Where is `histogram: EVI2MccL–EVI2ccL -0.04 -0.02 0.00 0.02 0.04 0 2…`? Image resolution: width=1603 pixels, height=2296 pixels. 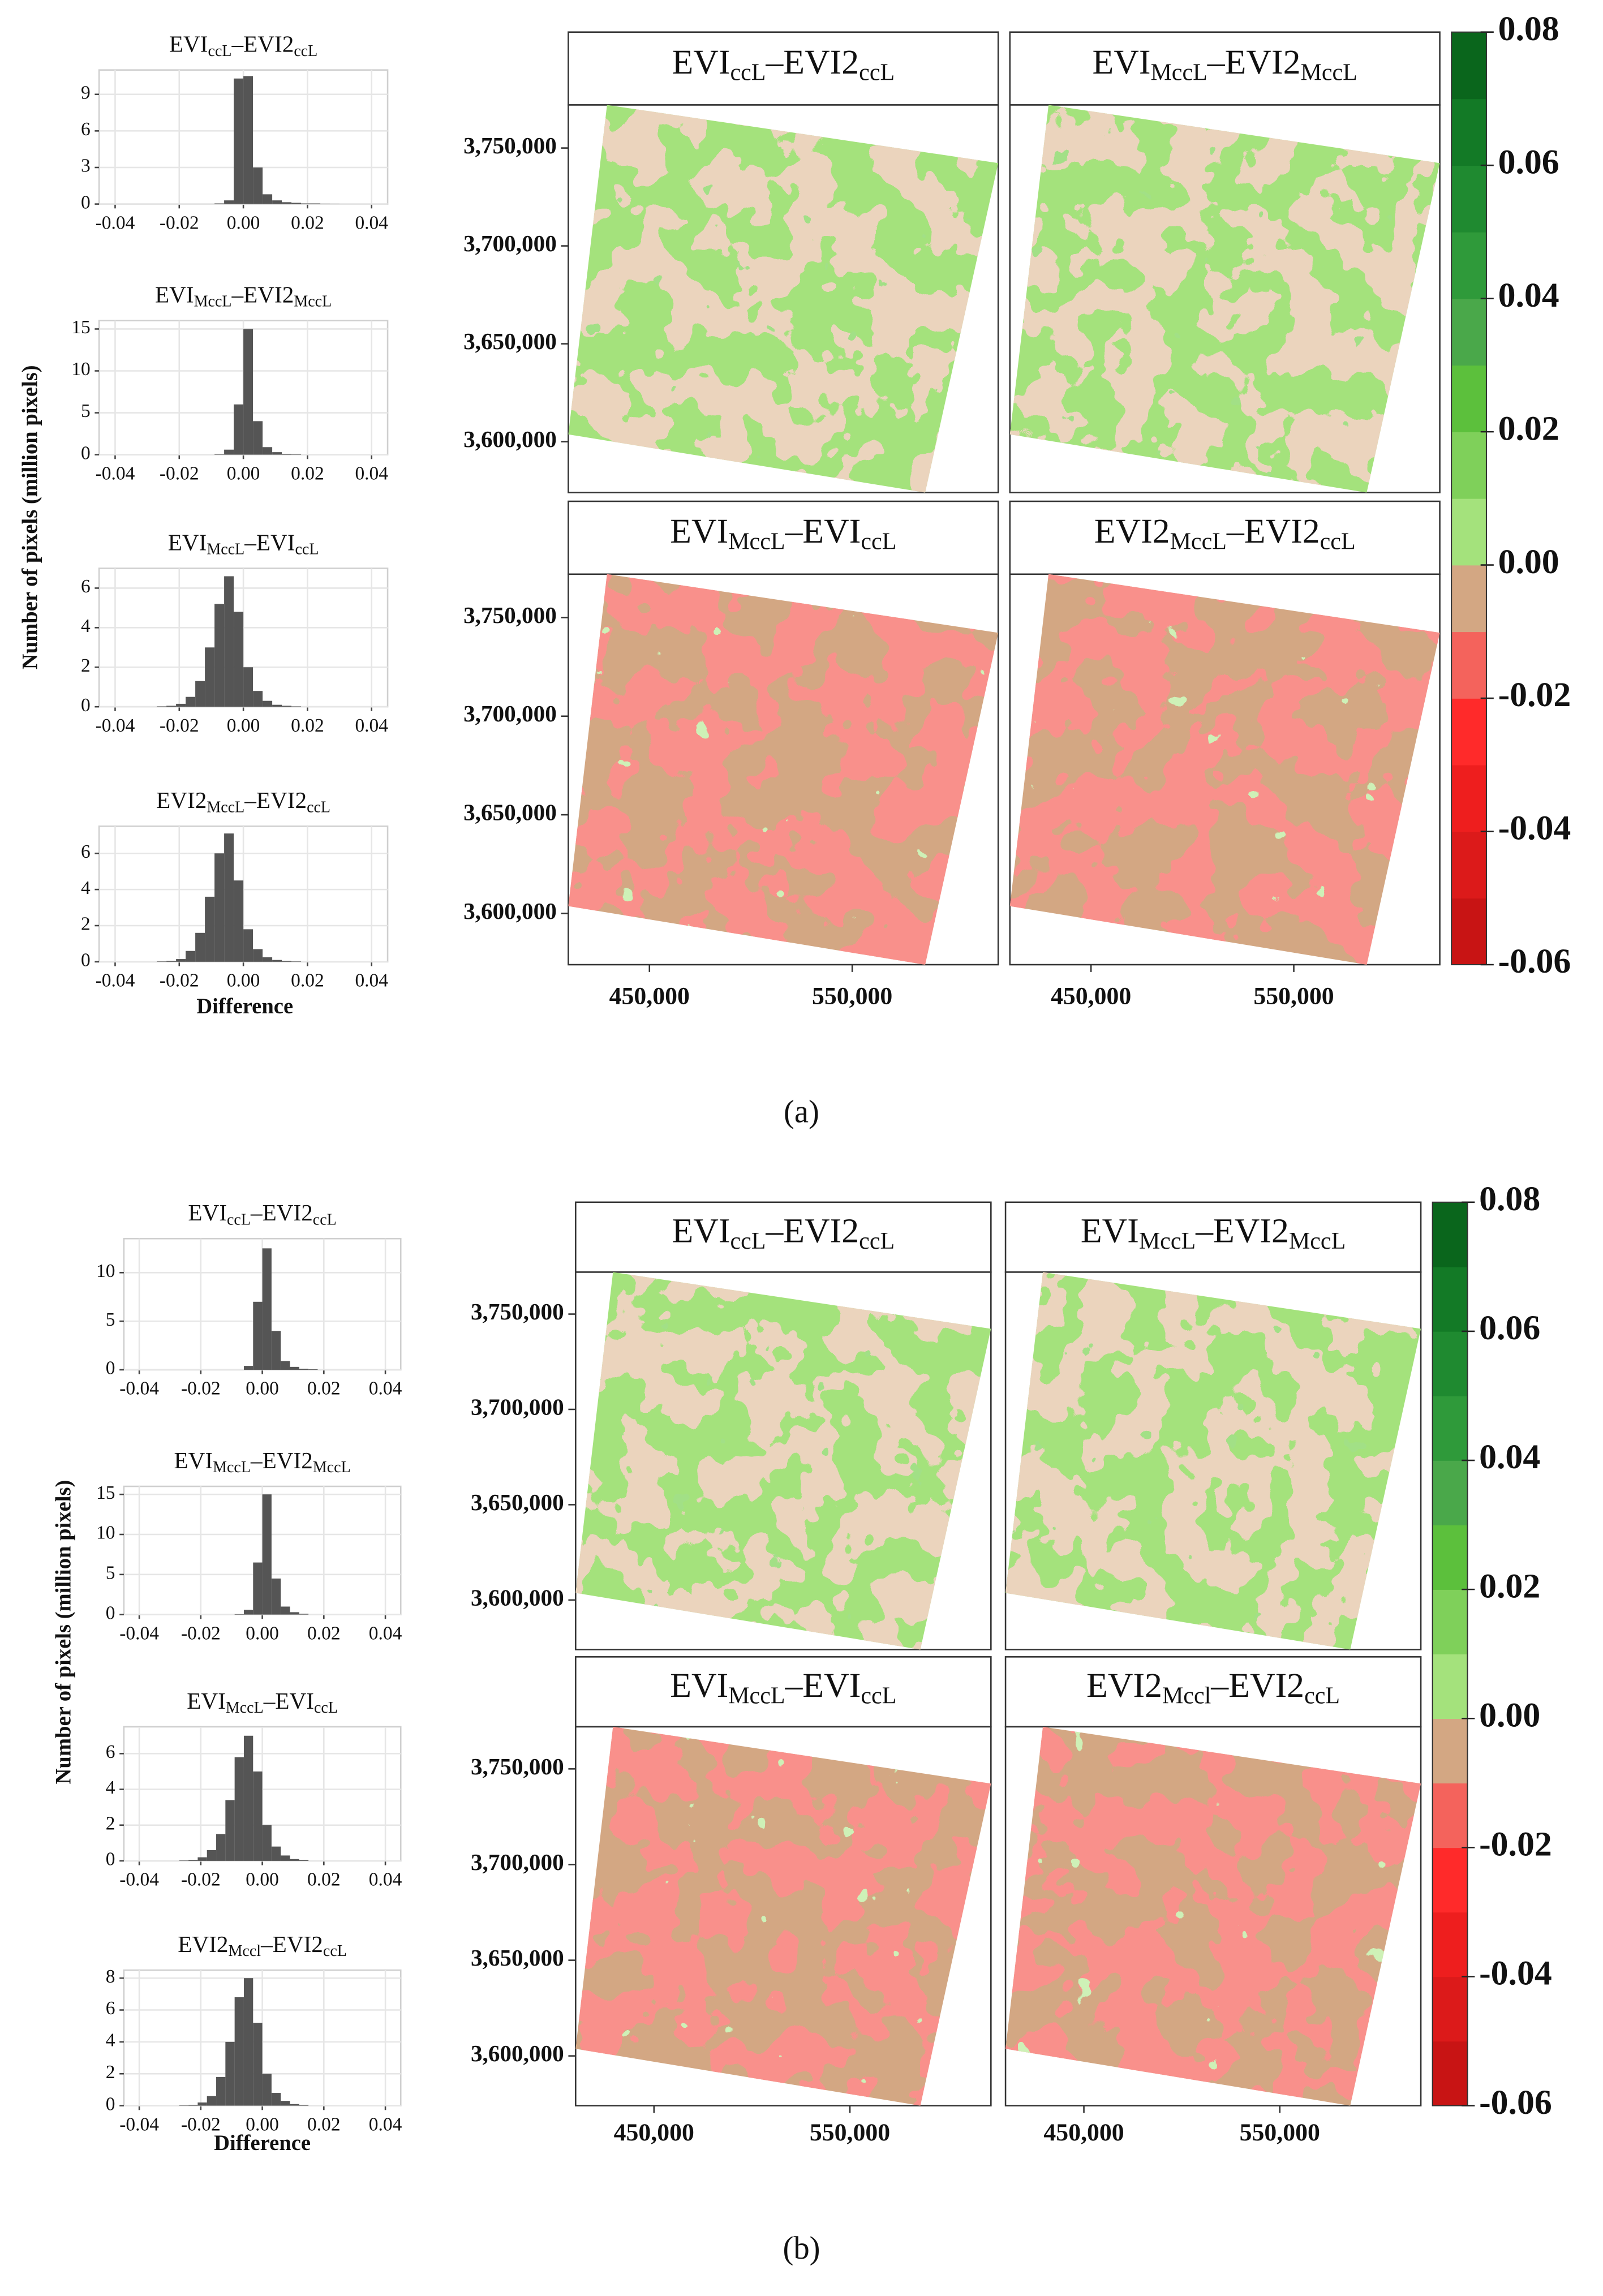 histogram: EVI2MccL–EVI2ccL -0.04 -0.02 0.00 0.02 0.04 0 2… is located at coordinates (235, 890).